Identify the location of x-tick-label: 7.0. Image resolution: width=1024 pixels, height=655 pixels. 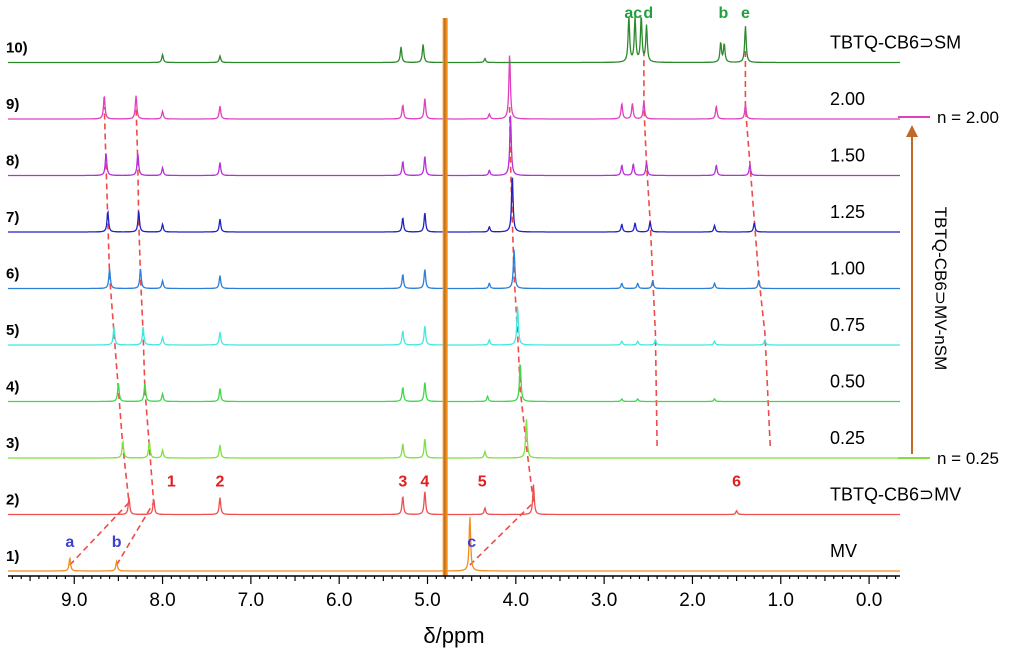
(251, 600).